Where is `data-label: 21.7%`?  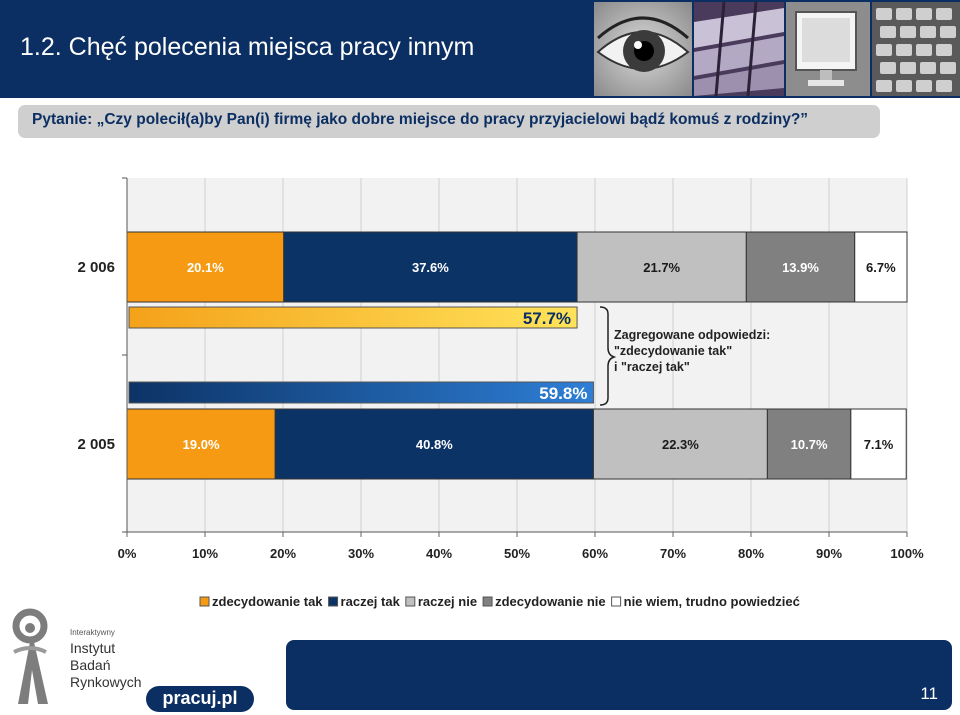
data-label: 21.7% is located at coordinates (661, 267).